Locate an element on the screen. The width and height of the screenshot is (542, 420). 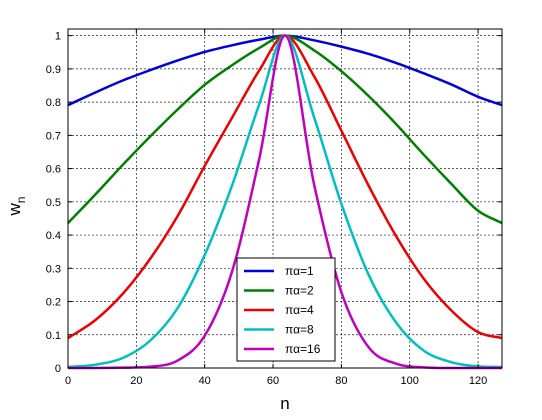
x-tick-label: 20 is located at coordinates (136, 381).